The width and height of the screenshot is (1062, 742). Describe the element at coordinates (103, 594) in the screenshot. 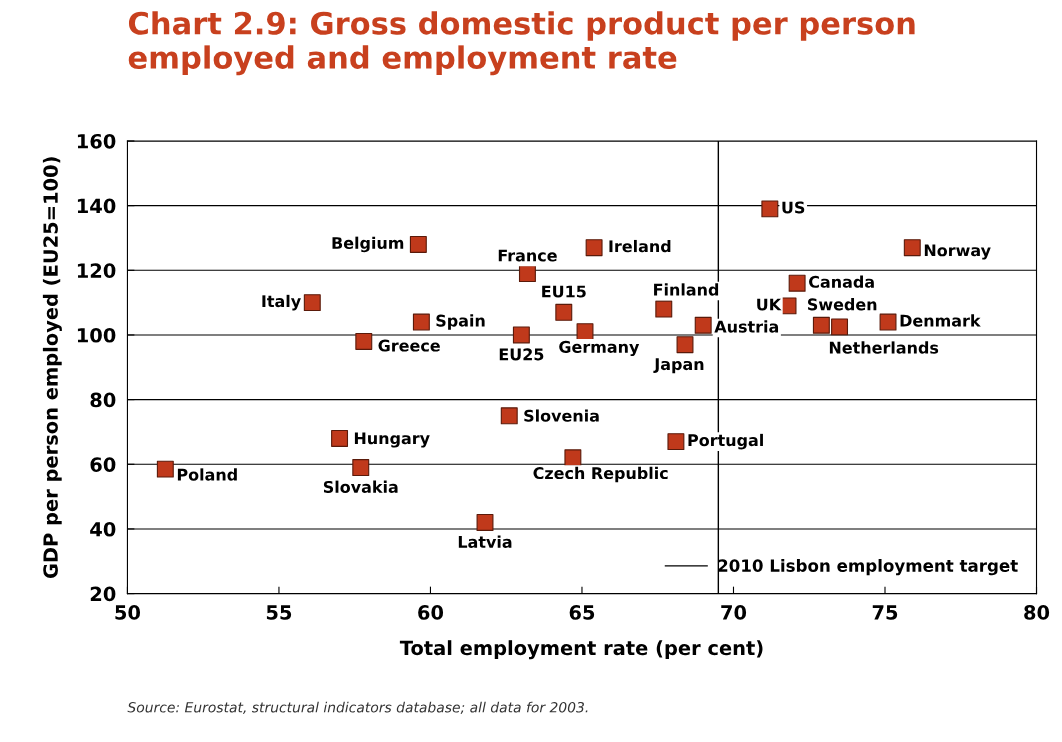

I see `y-tick-label: 20` at that location.